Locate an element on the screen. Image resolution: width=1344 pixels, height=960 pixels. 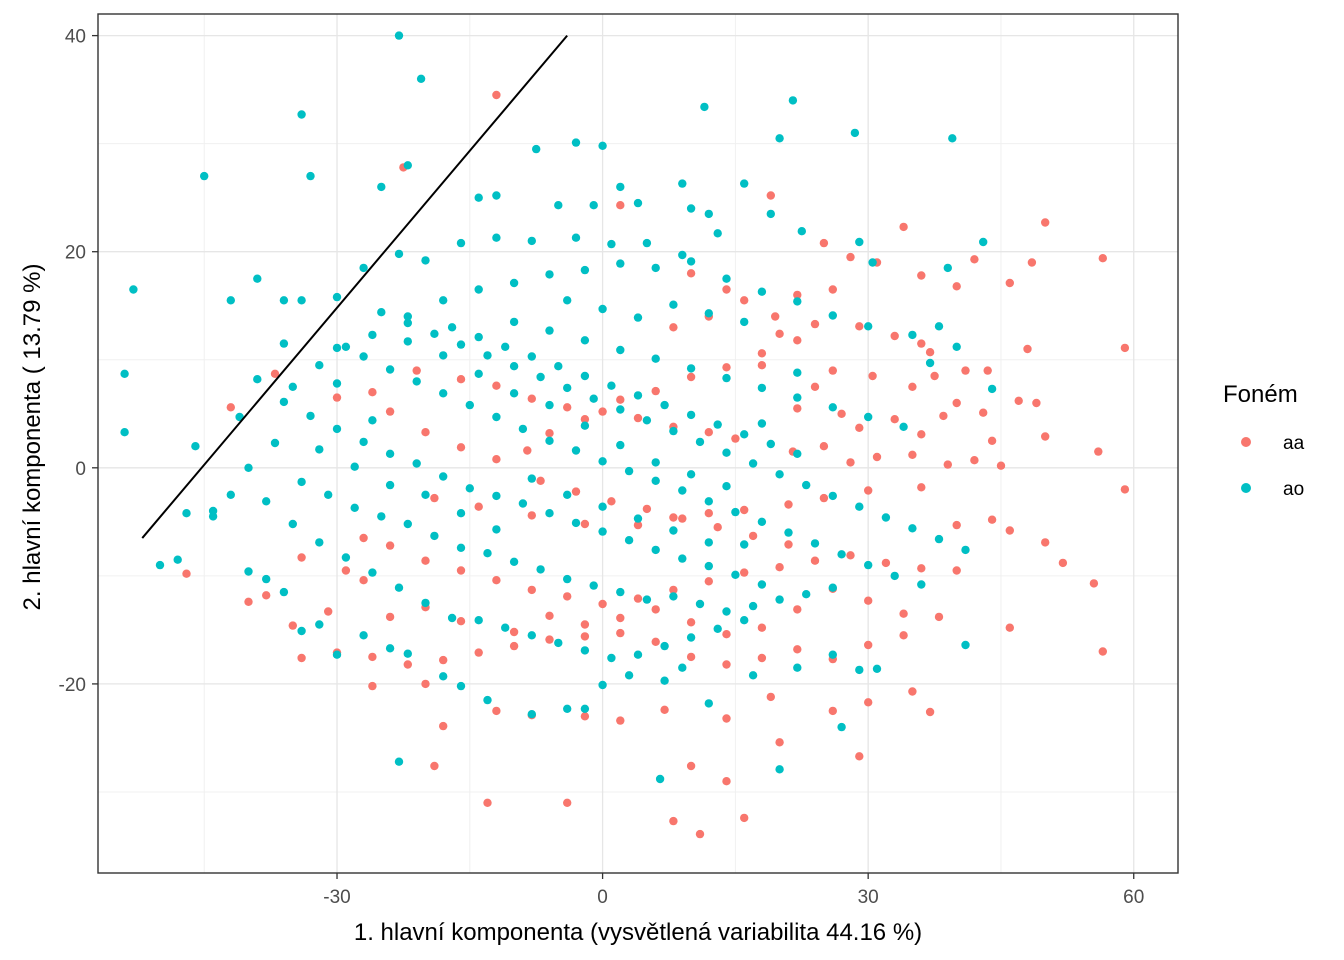
legend-key-aa is located at coordinates (1246, 442).